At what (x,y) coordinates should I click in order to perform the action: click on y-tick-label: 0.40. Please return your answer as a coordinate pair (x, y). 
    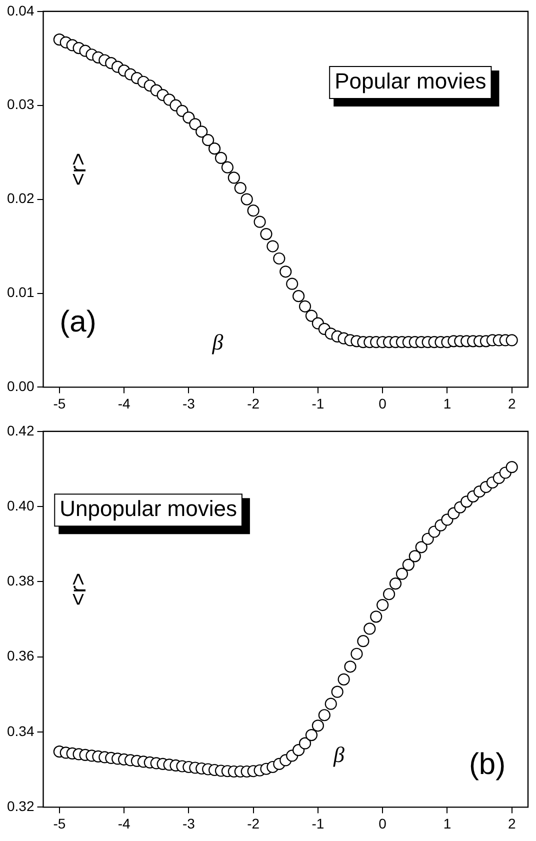
    Looking at the image, I should click on (20, 505).